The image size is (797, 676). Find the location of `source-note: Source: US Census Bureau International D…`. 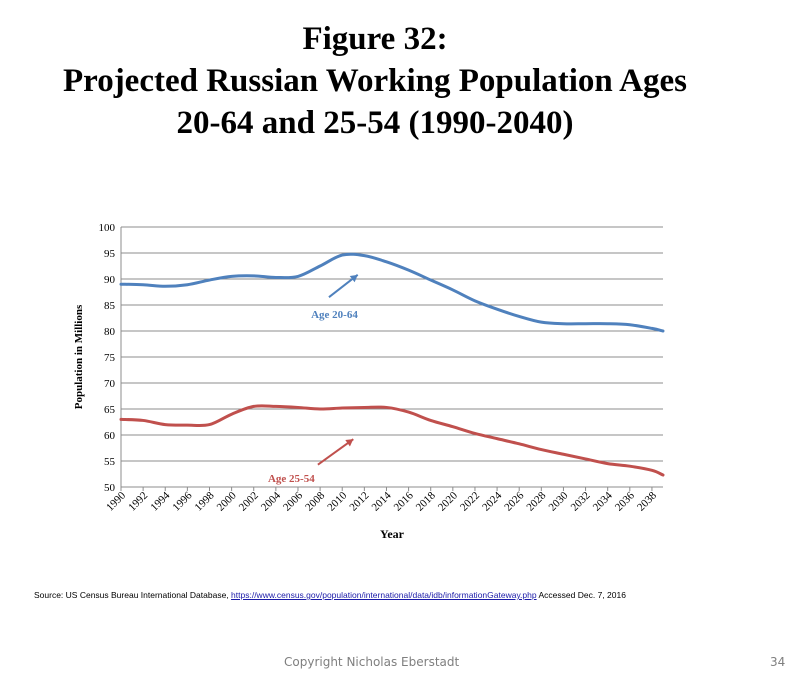

source-note: Source: US Census Bureau International D… is located at coordinates (330, 595).